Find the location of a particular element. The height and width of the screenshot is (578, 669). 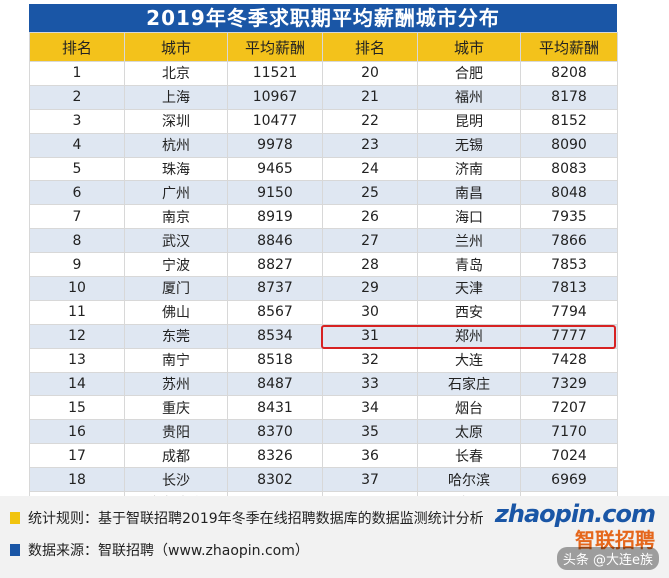

city-cell: 宁波 is located at coordinates (176, 265).